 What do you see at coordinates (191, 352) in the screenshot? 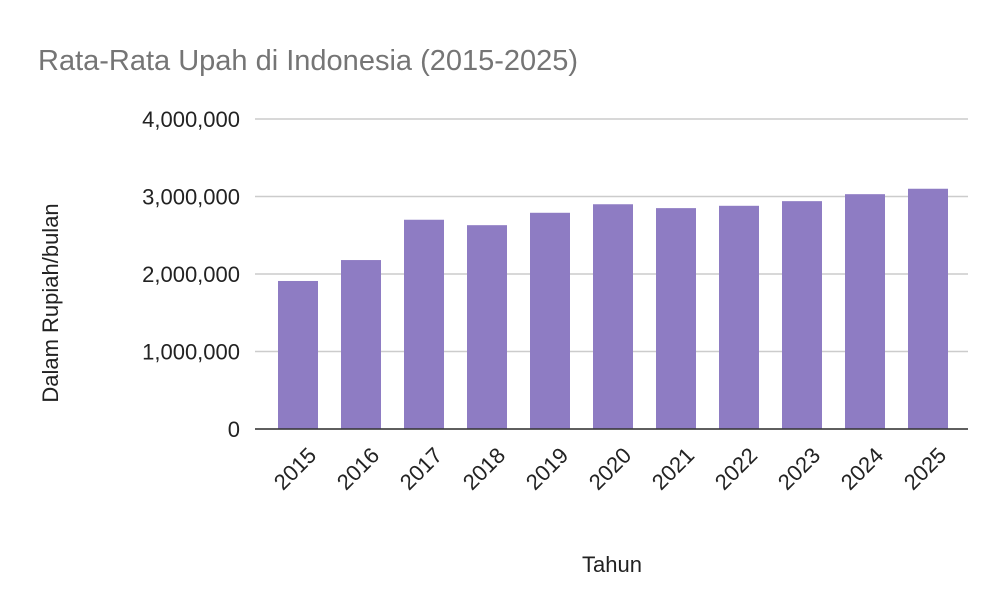
I see `y-tick-label: 1,000,000` at bounding box center [191, 352].